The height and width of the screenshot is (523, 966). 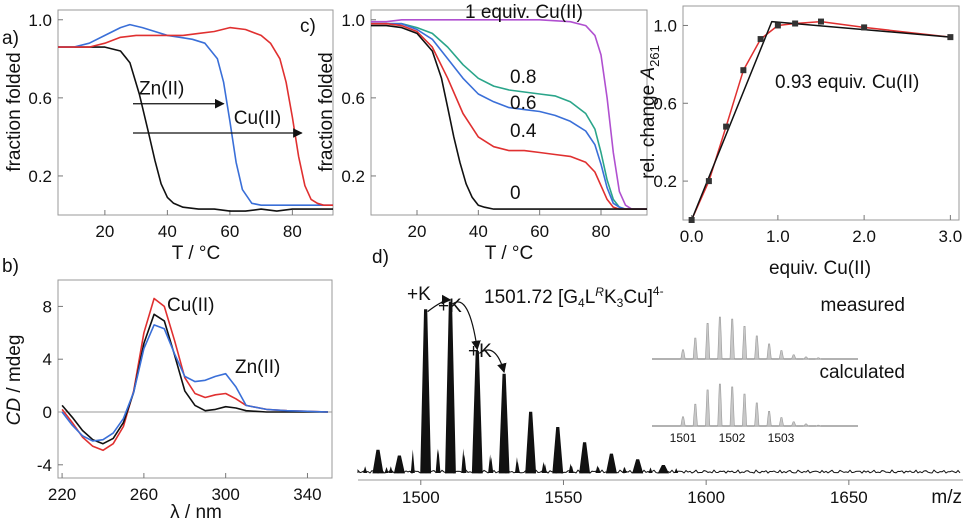 I want to click on panel-d-xtick-label: 1550, so click(x=564, y=497).